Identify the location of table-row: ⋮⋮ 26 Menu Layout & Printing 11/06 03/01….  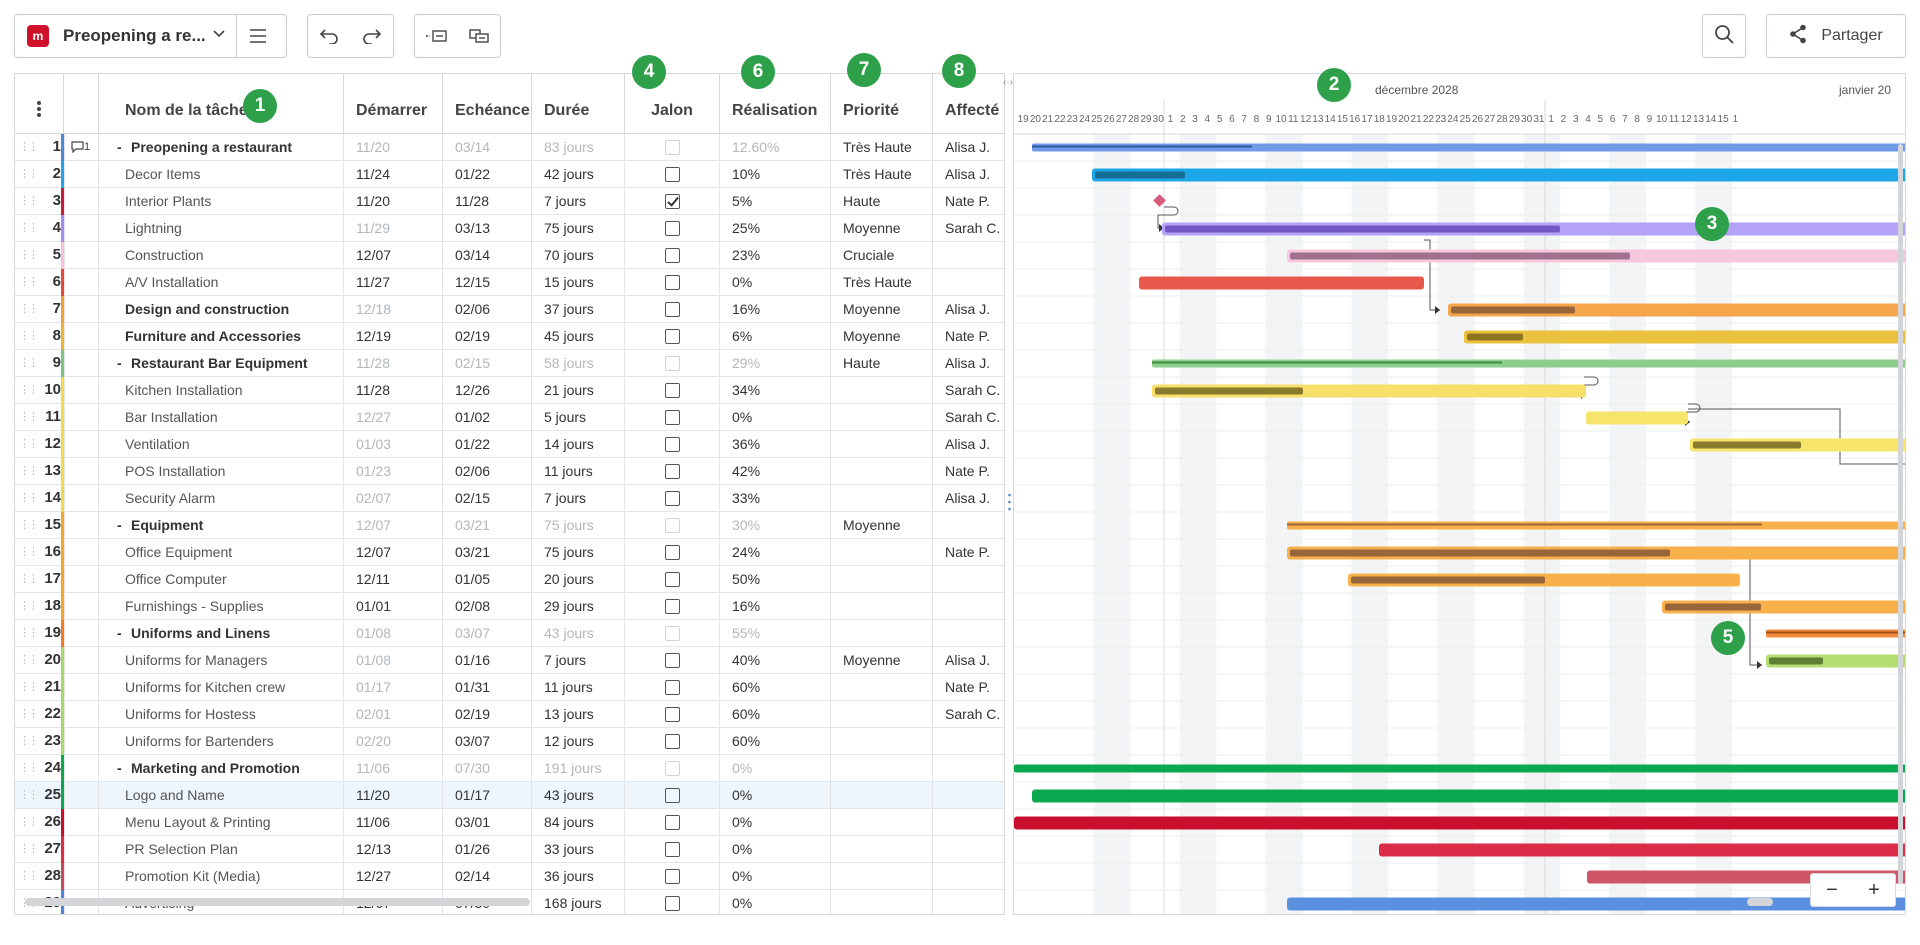
(509, 822).